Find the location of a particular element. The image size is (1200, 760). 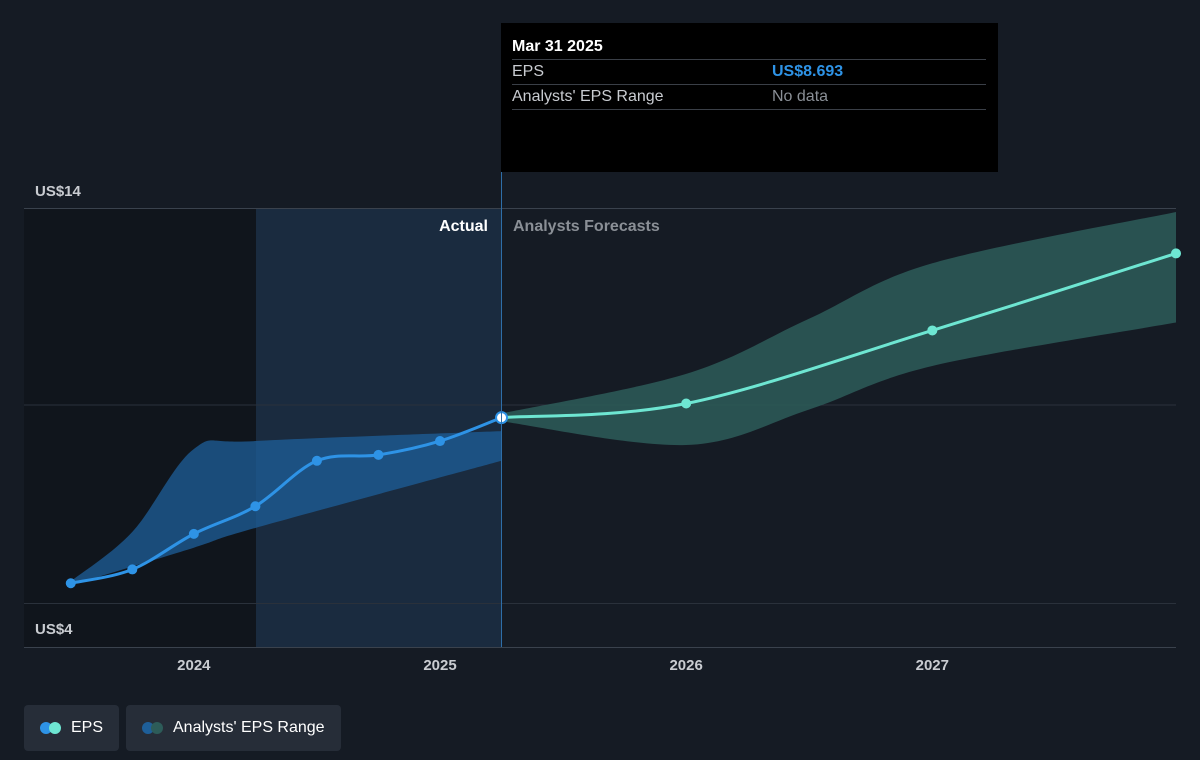

tooltip-eps-label: EPS is located at coordinates (528, 71).